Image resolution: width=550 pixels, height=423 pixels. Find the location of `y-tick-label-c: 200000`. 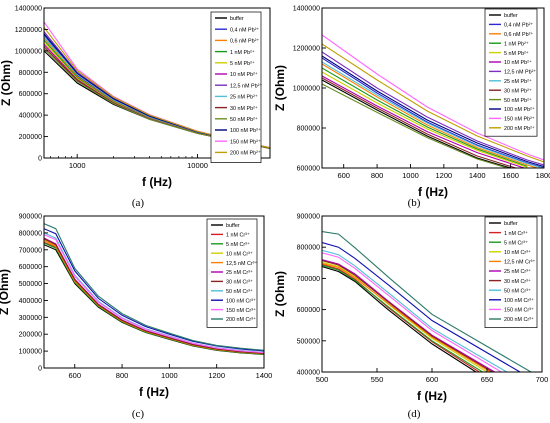

y-tick-label-c: 200000 is located at coordinates (30, 335).